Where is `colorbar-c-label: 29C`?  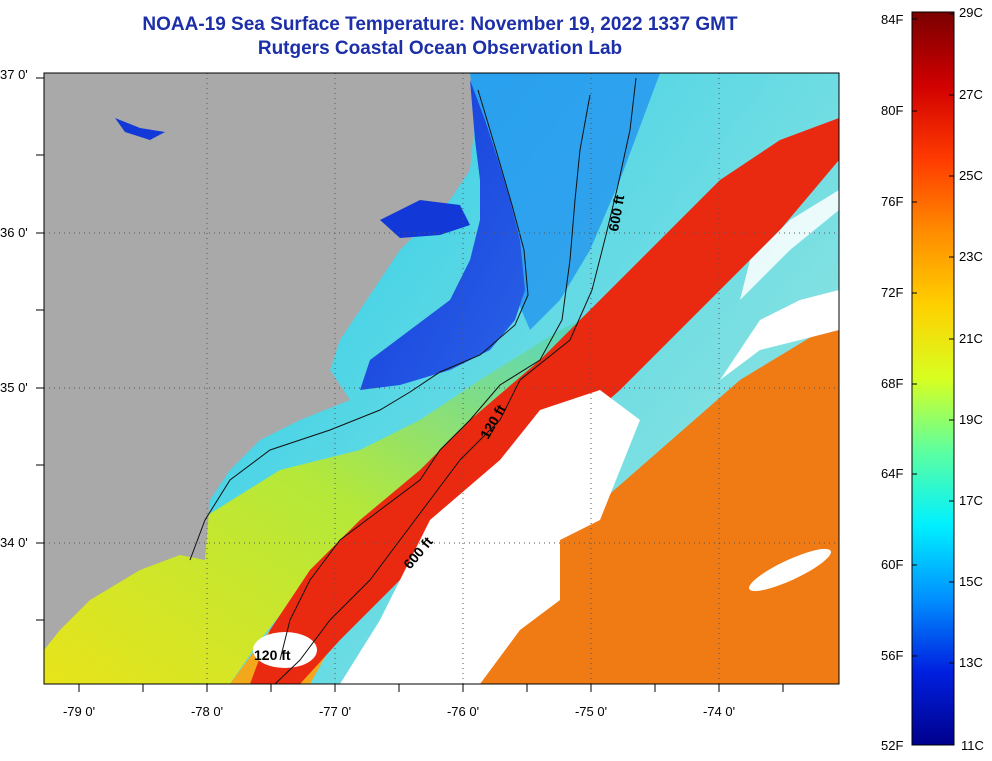 colorbar-c-label: 29C is located at coordinates (971, 12).